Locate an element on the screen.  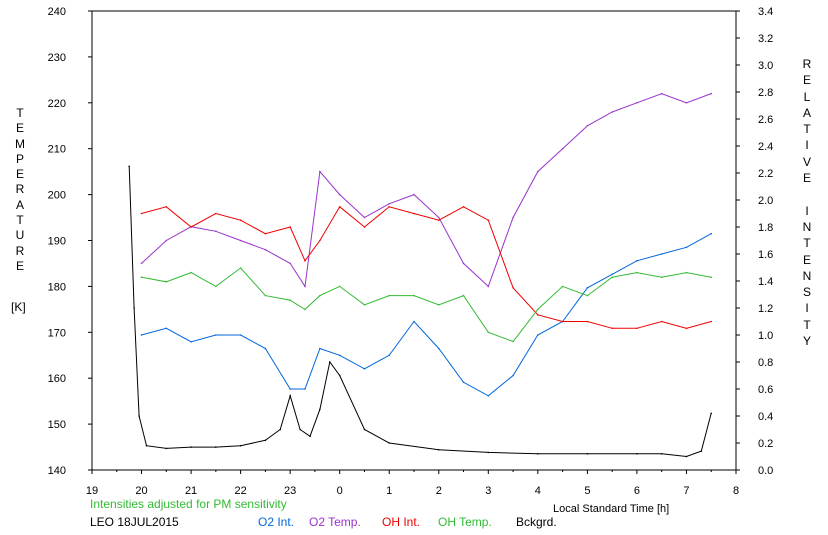
right-tick-label: 3.4 is located at coordinates (765, 12).